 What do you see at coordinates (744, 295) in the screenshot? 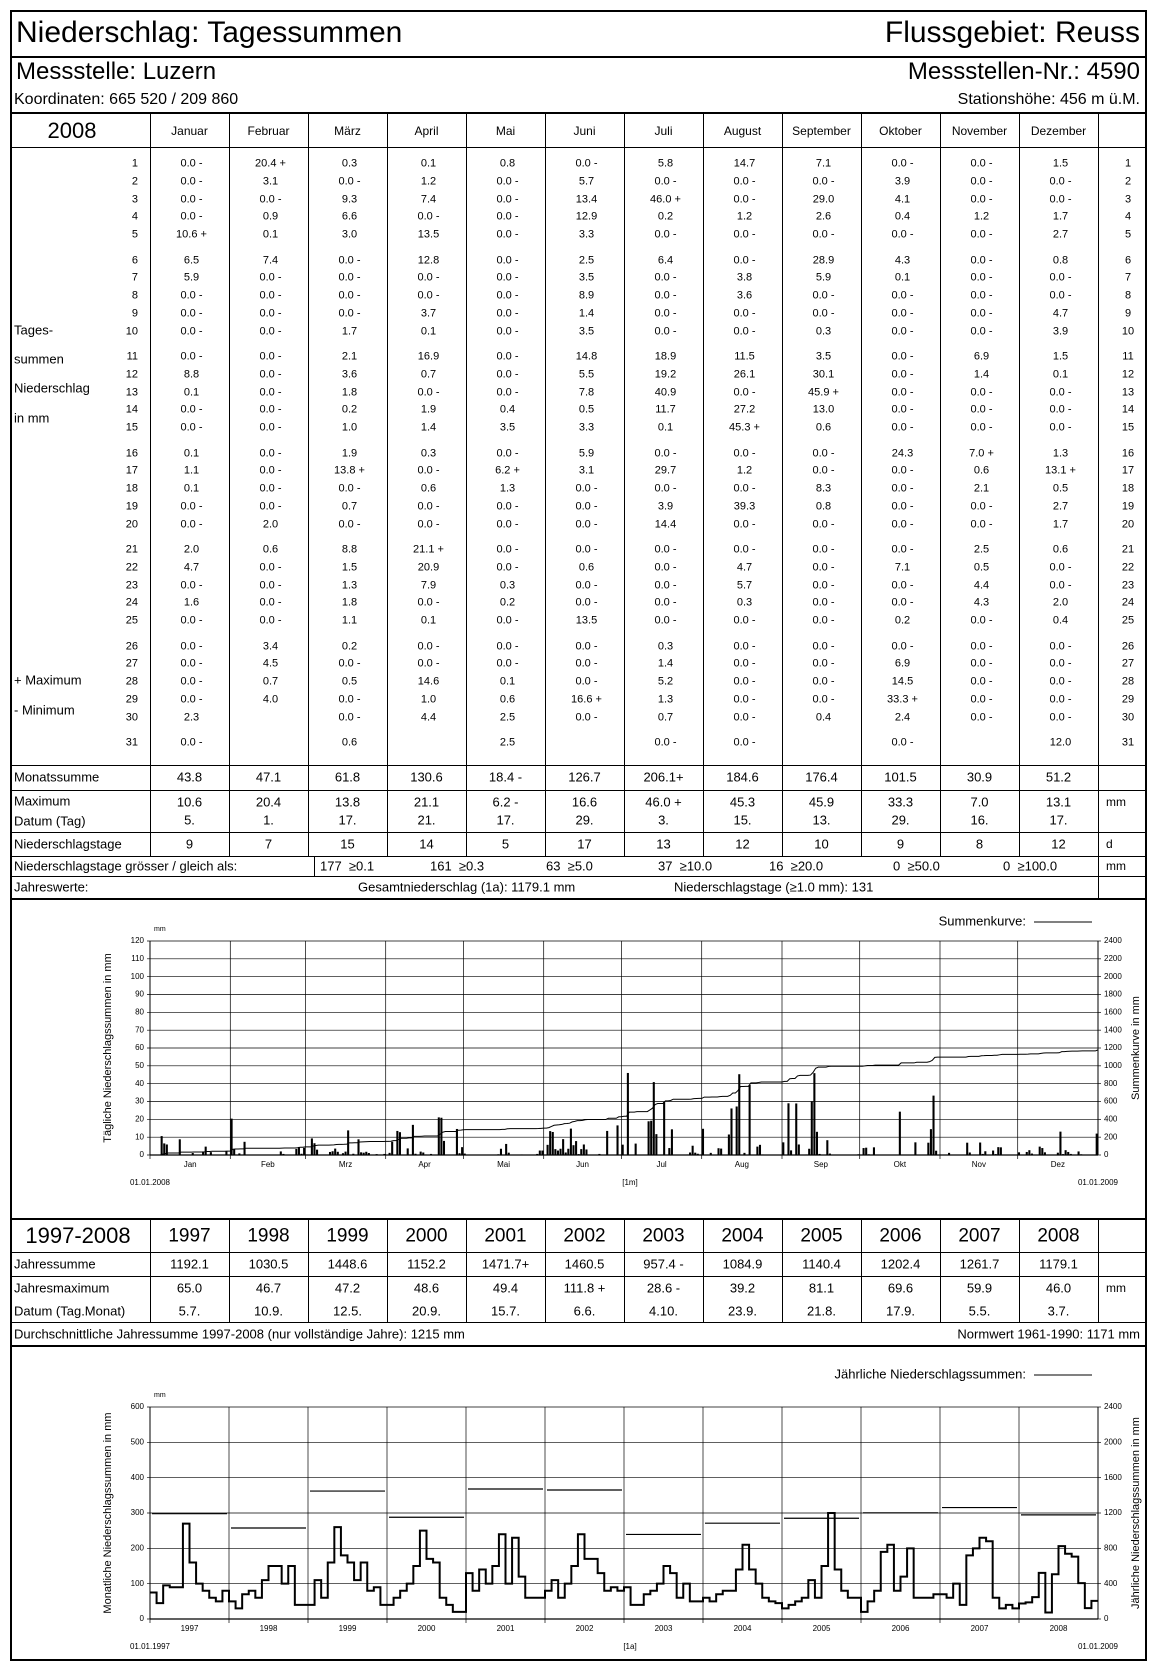
I see `day-value: 3.6` at bounding box center [744, 295].